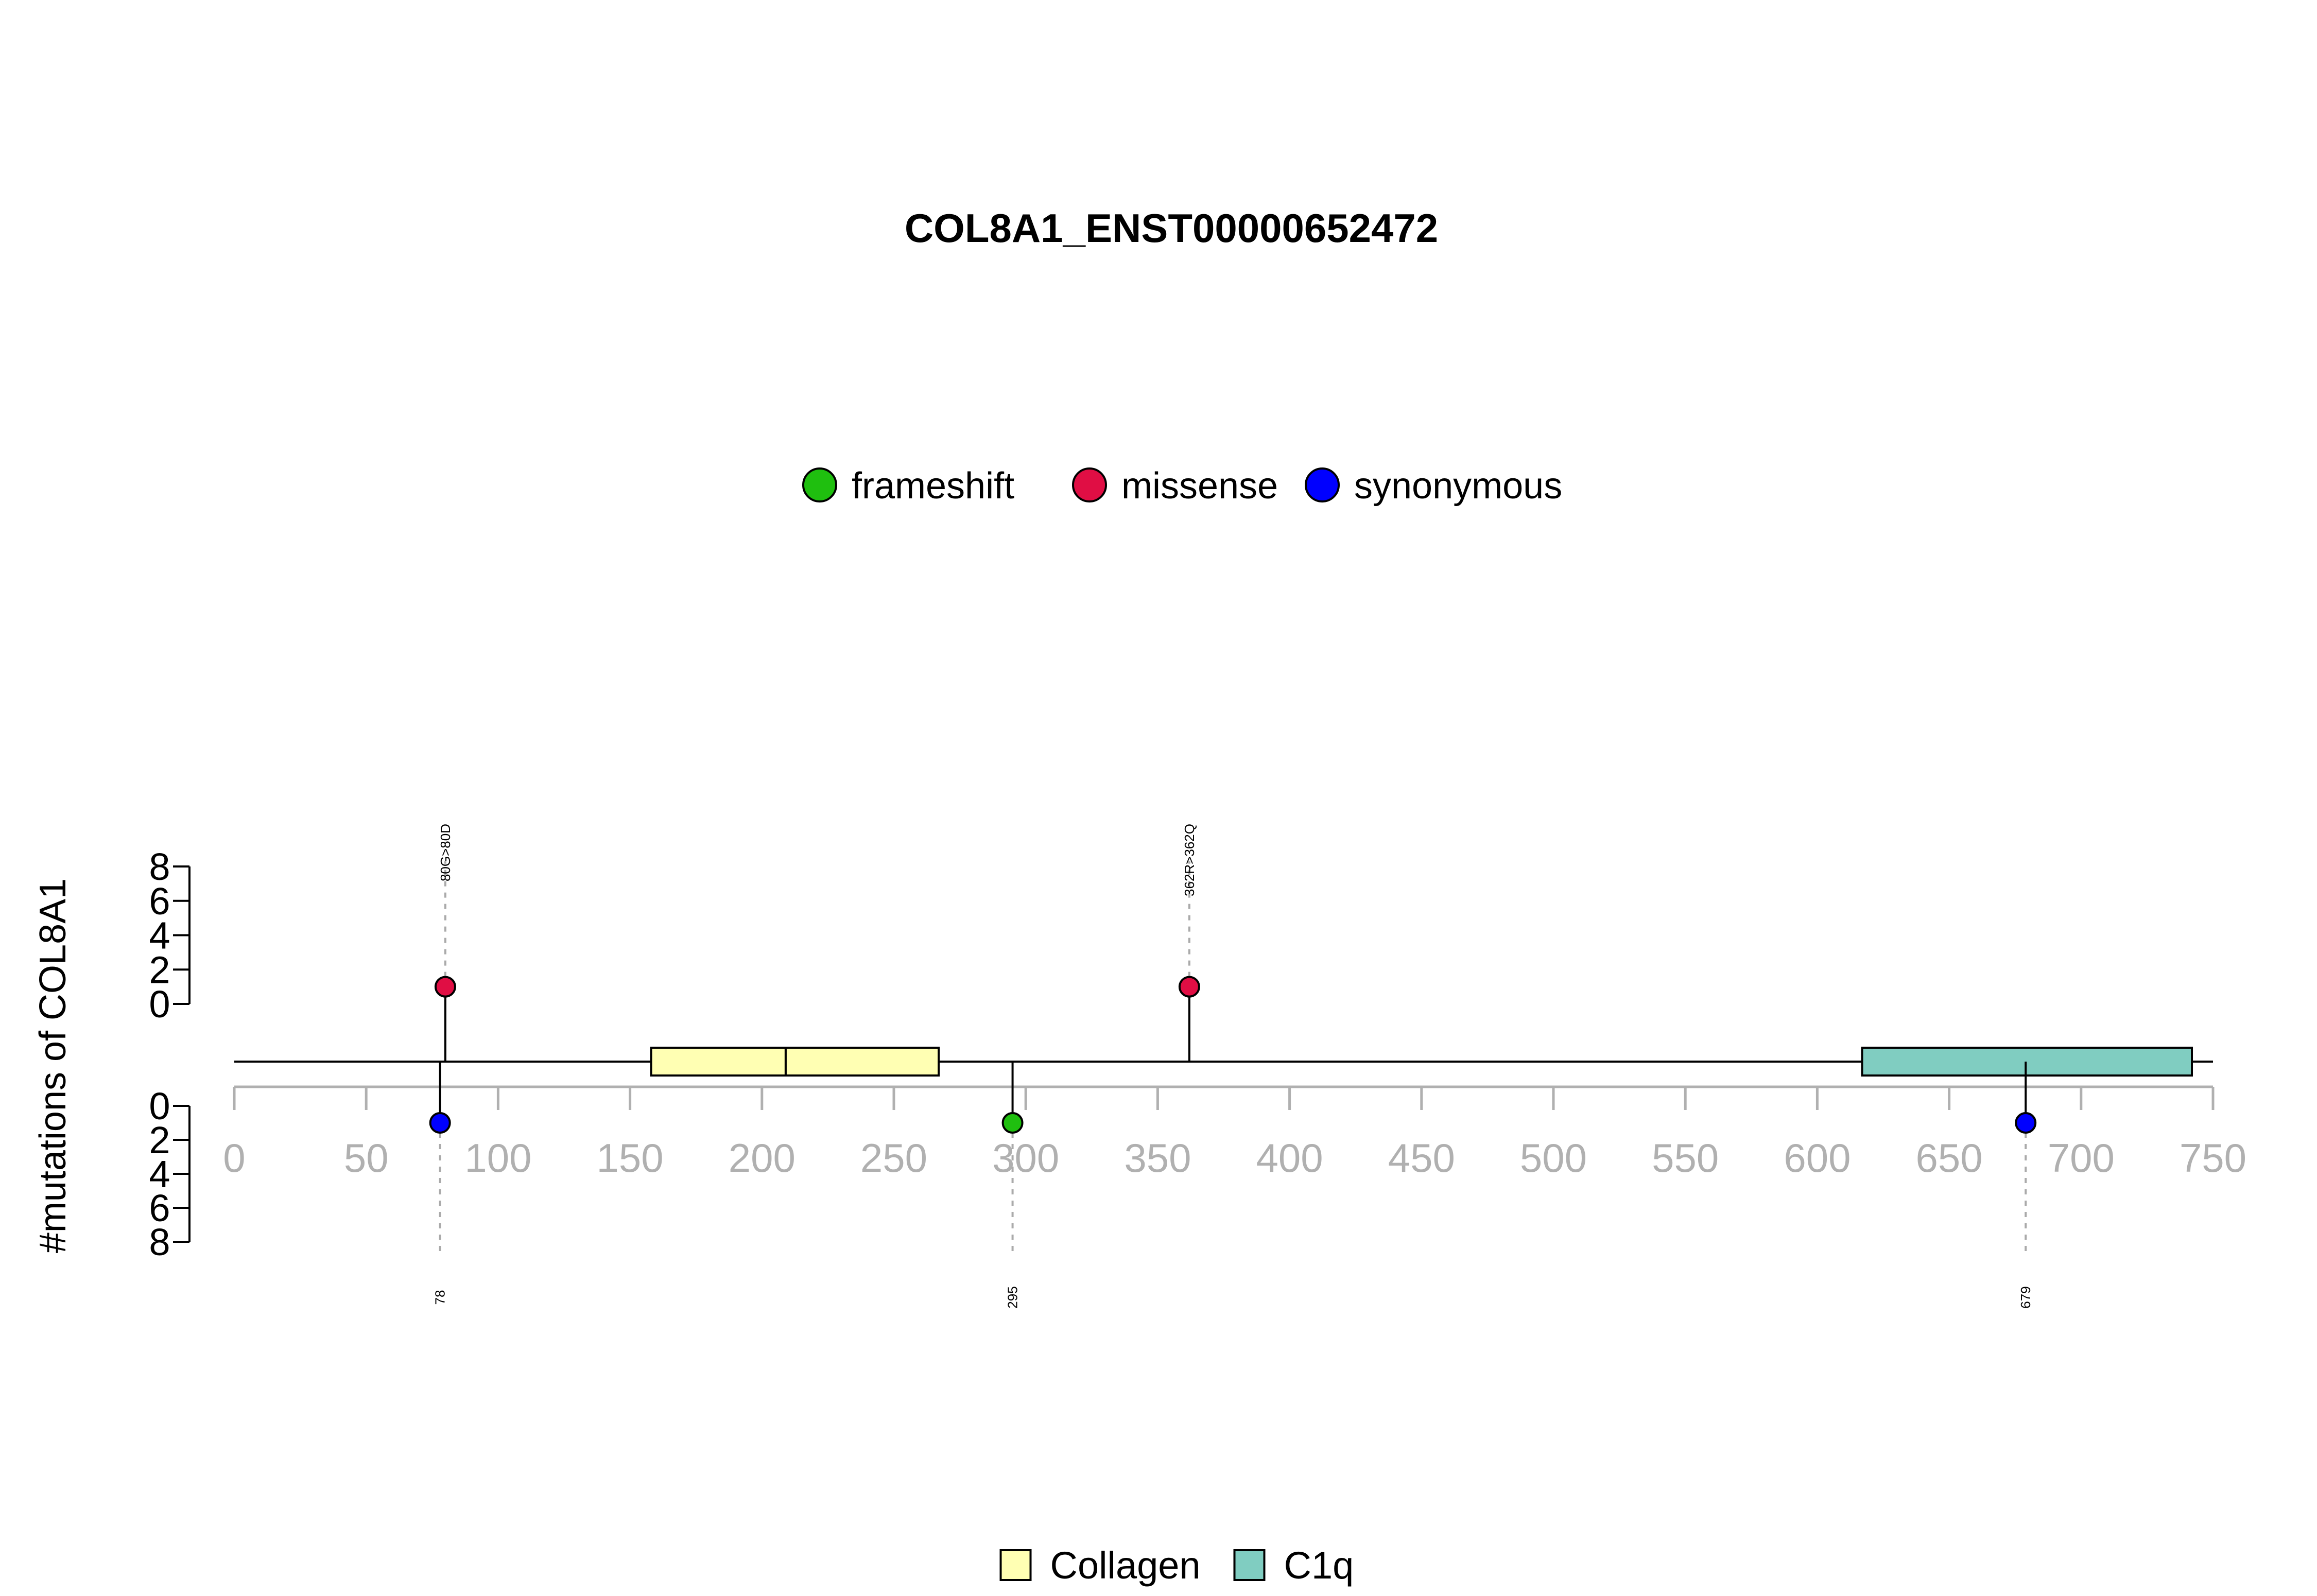  Describe the element at coordinates (1817, 1158) in the screenshot. I see `x-tick-label-600: 600` at that location.